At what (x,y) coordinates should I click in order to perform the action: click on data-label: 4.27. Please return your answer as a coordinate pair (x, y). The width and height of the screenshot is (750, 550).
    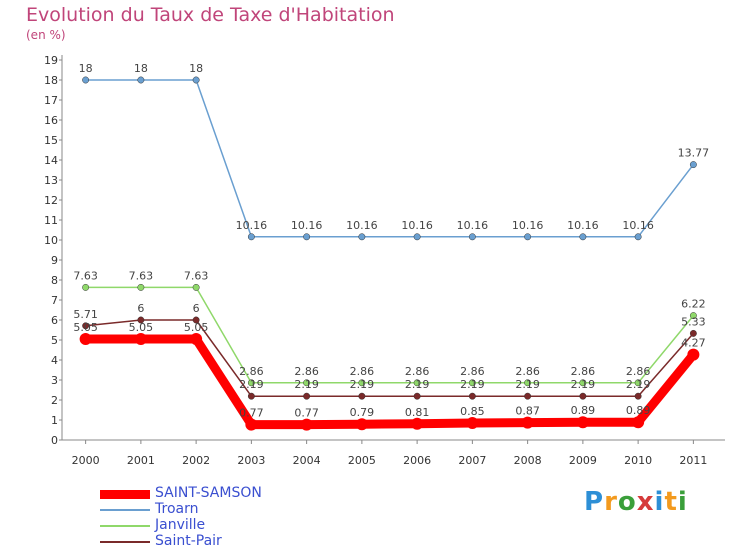
    Looking at the image, I should click on (693, 343).